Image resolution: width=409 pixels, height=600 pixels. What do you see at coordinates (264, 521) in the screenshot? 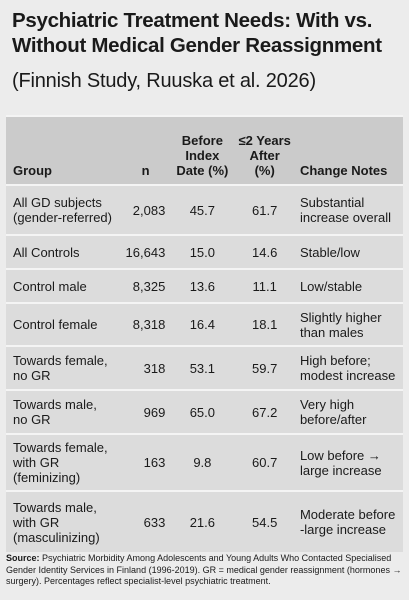
I see `table-cell: 54.5` at bounding box center [264, 521].